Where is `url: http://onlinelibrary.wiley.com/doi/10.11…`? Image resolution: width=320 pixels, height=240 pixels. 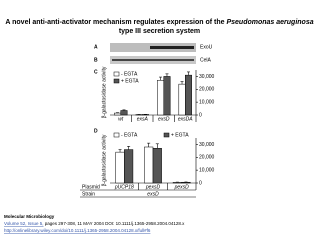
url: http://onlinelibrary.wiley.com/doi/10.11… is located at coordinates (77, 230).